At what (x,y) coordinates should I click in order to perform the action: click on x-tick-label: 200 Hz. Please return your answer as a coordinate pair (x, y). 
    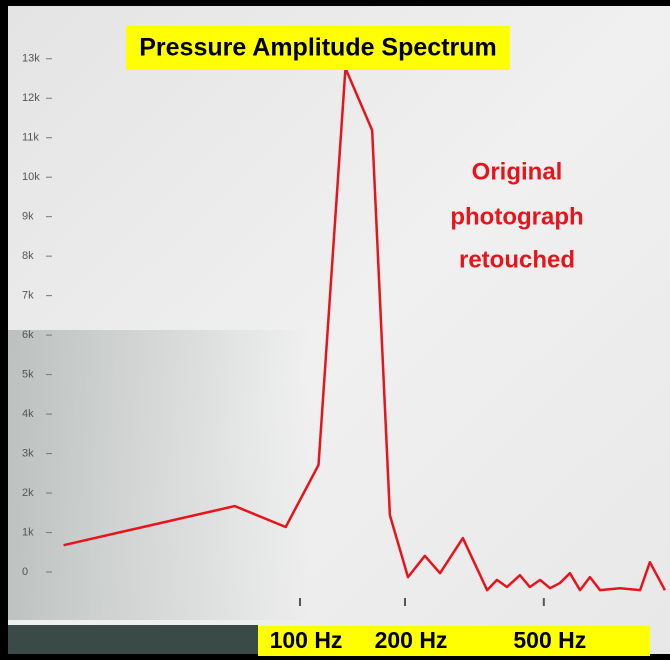
    Looking at the image, I should click on (411, 640).